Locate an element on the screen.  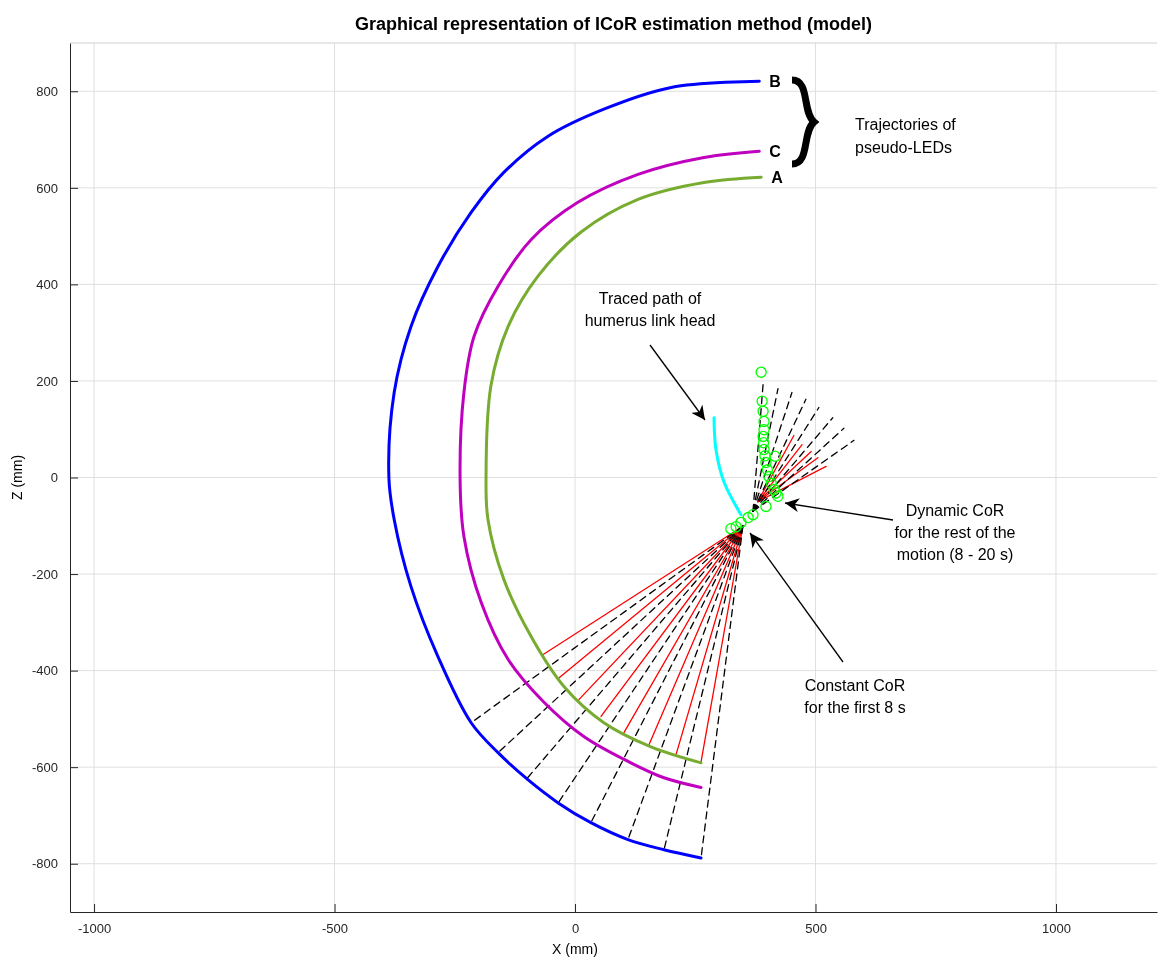
series-label: B is located at coordinates (775, 82).